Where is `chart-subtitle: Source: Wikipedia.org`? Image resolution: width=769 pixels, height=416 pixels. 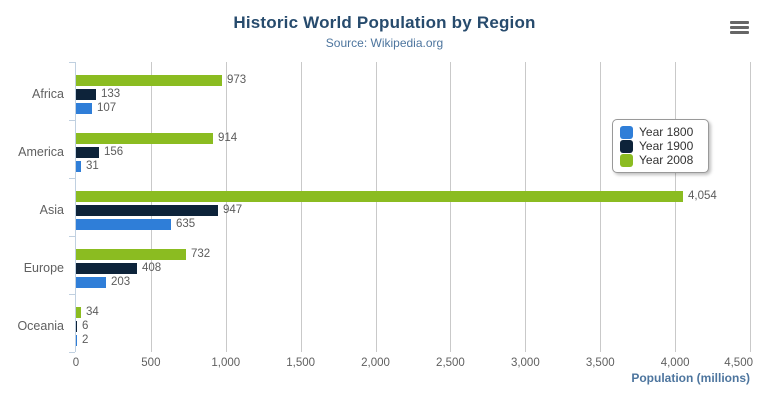 chart-subtitle: Source: Wikipedia.org is located at coordinates (384, 43).